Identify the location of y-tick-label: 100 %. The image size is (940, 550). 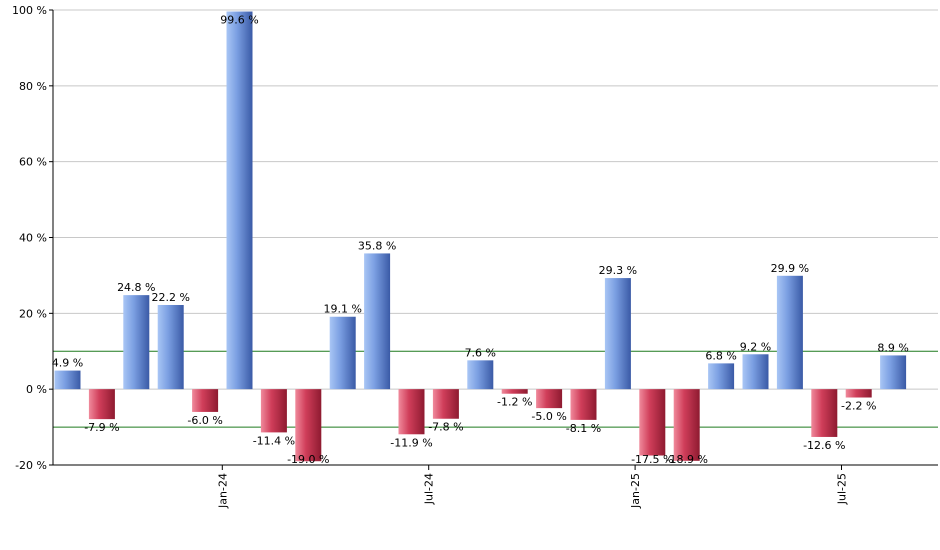
(29, 10).